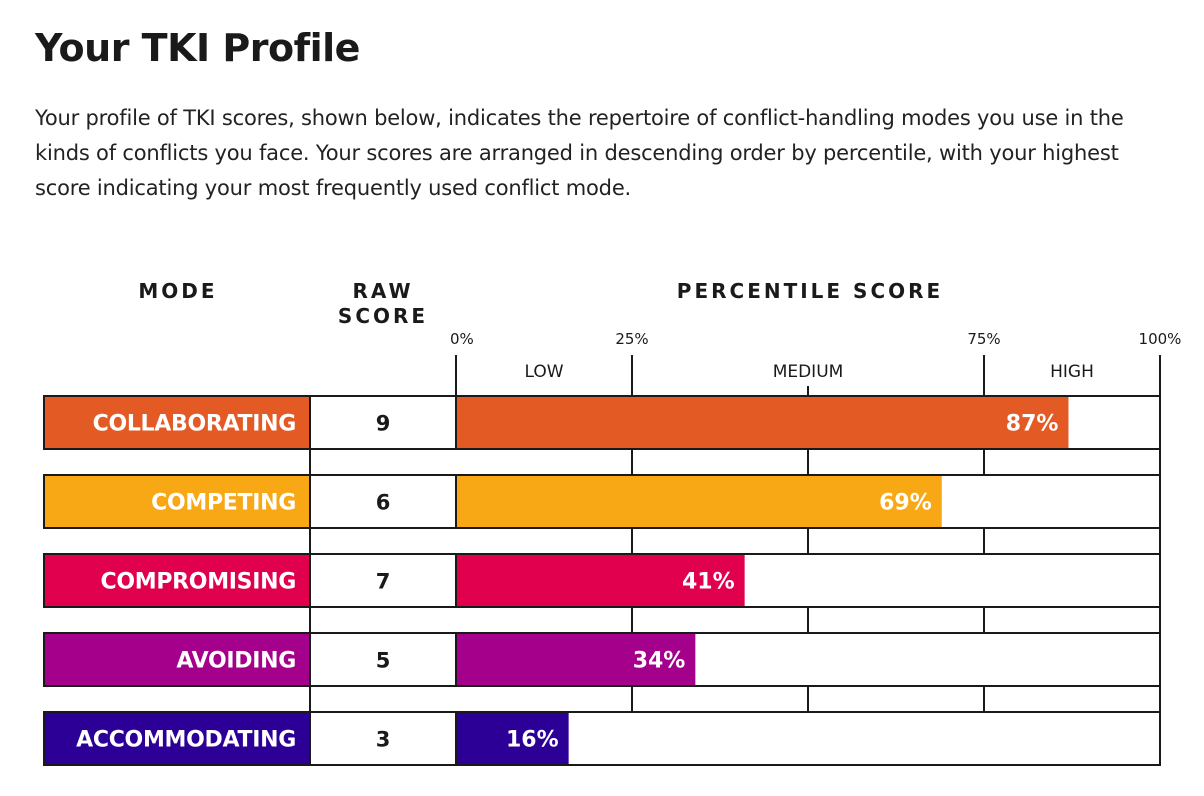  What do you see at coordinates (983, 339) in the screenshot?
I see `tick-label: 75%` at bounding box center [983, 339].